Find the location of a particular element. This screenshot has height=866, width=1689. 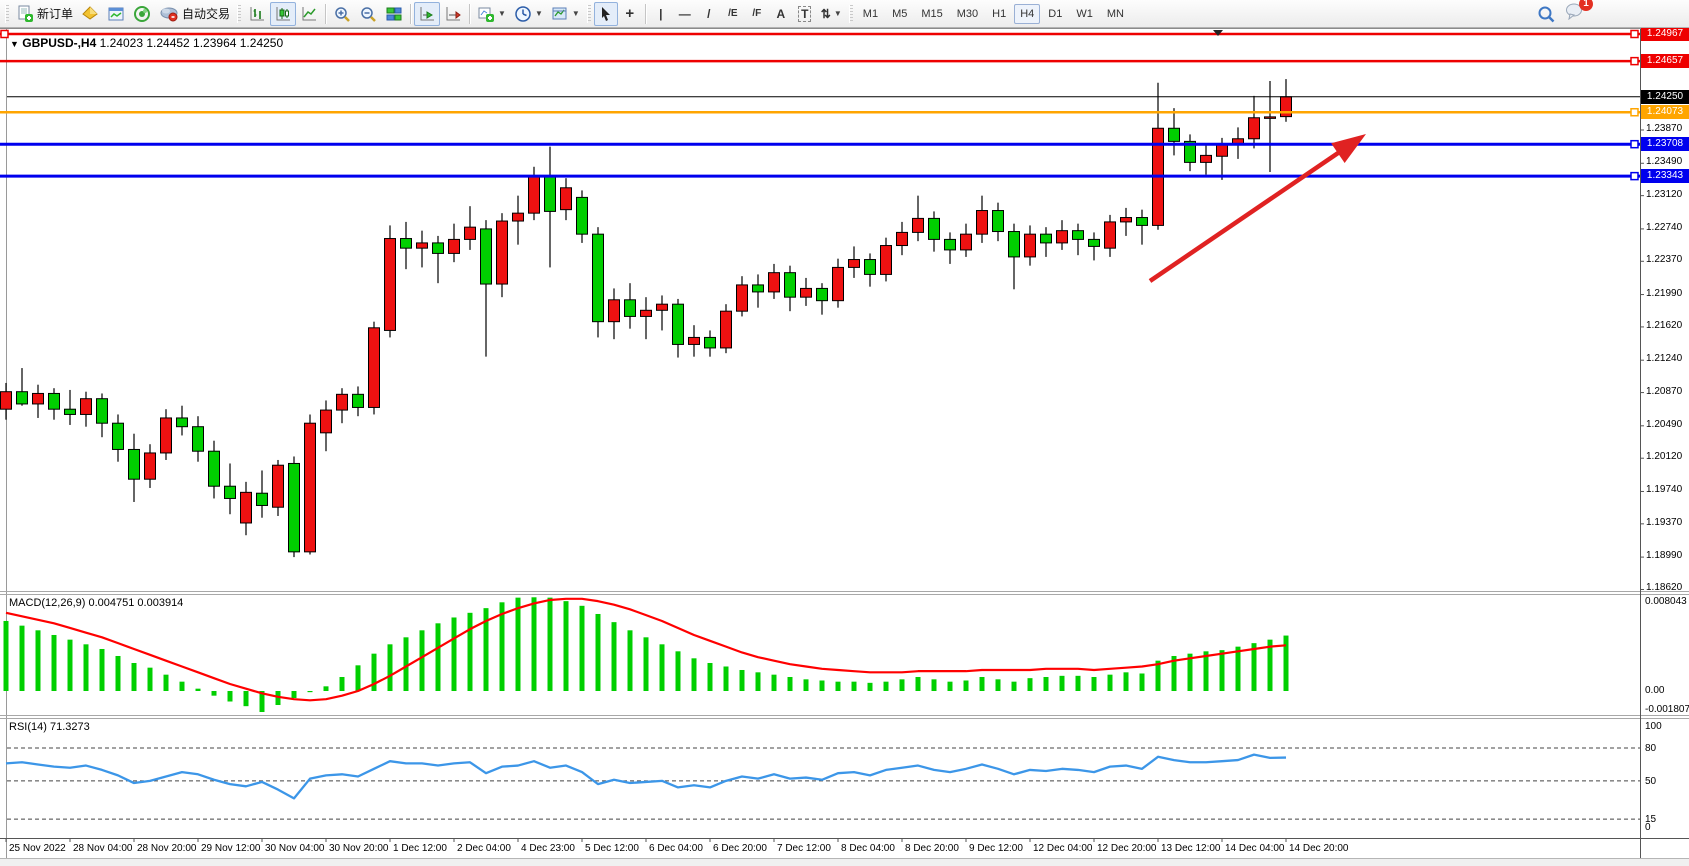

auto-scroll-button is located at coordinates (427, 13).